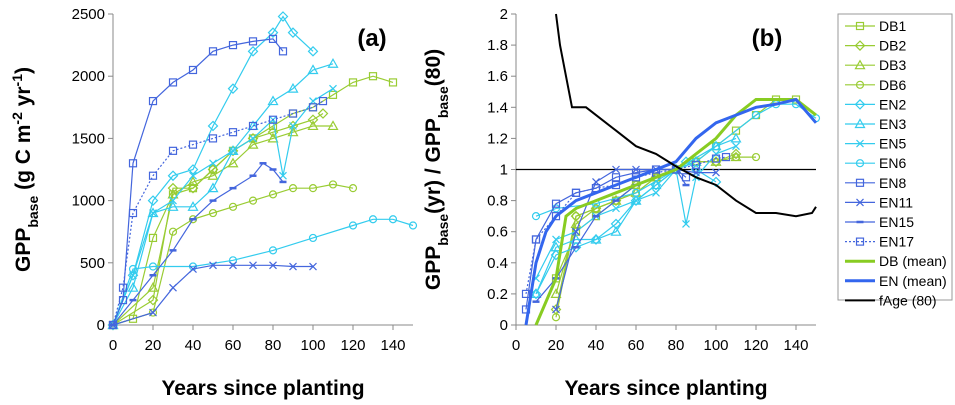 The width and height of the screenshot is (955, 405). I want to click on y-tick-label: 0.2, so click(497, 294).